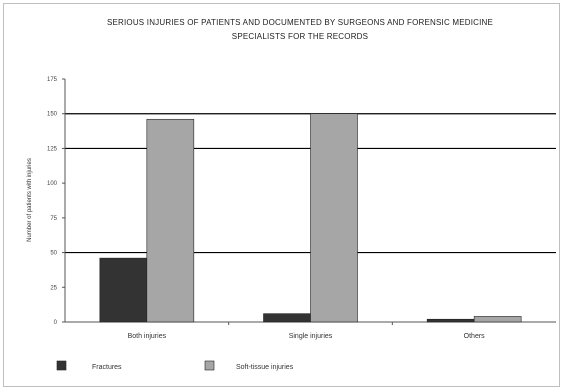  What do you see at coordinates (311, 336) in the screenshot?
I see `x-category-label: Single injuries` at bounding box center [311, 336].